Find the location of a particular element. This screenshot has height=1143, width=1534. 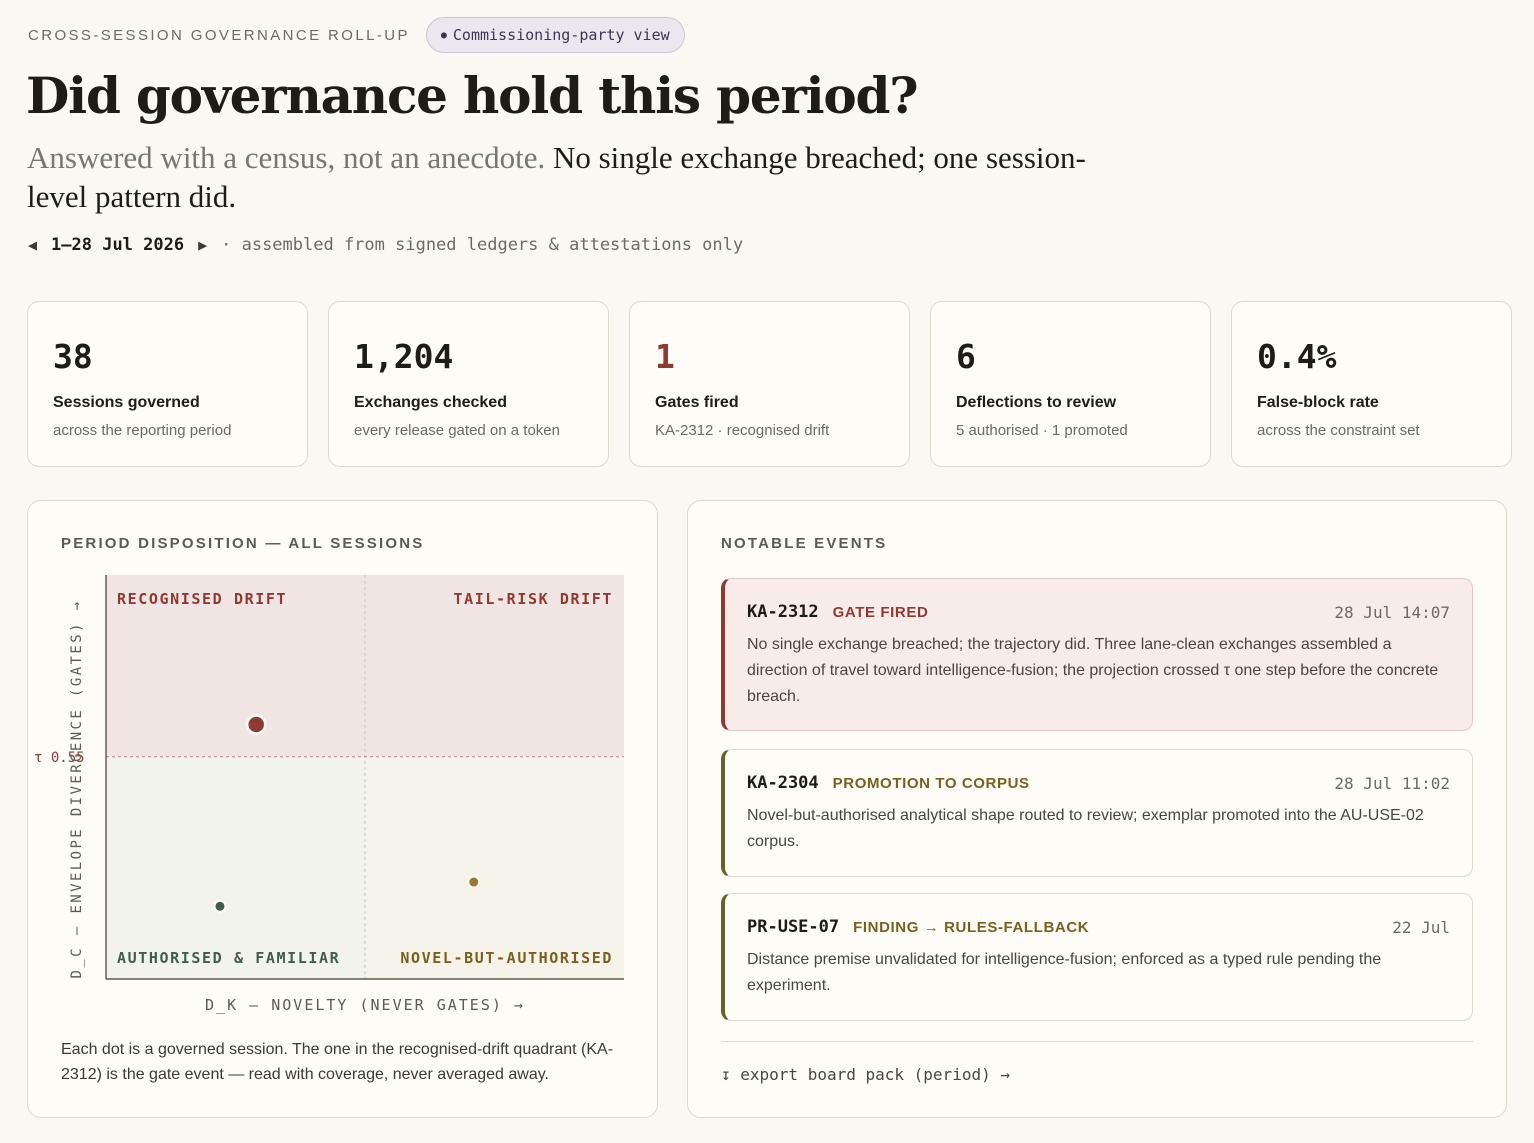

quadrant-label-authorised-familiar: AUTHORISED & FAMILIAR is located at coordinates (228, 958).